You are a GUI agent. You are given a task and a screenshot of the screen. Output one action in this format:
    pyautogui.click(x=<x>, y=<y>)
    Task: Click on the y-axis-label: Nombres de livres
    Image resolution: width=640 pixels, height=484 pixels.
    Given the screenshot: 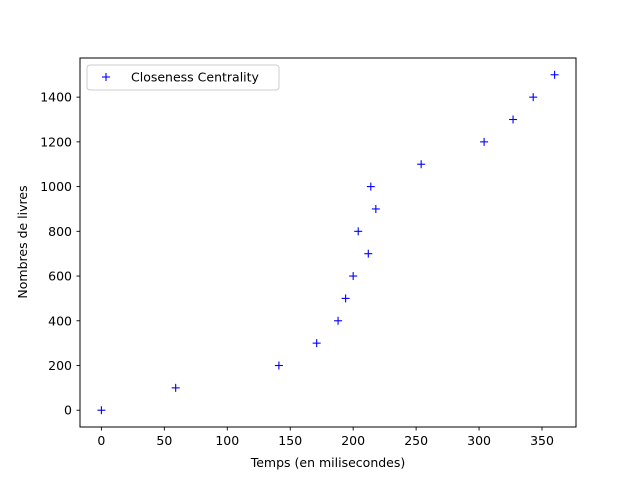 What is the action you would take?
    pyautogui.click(x=22, y=241)
    